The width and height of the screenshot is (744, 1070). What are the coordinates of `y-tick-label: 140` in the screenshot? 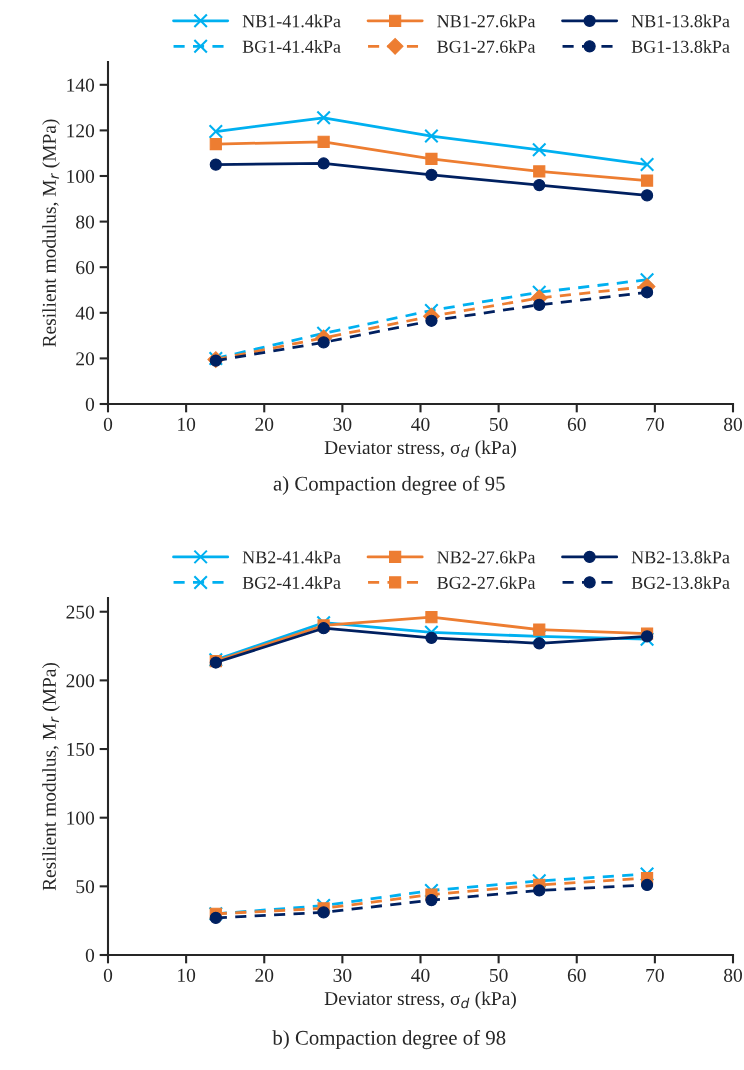 It's located at (81, 85).